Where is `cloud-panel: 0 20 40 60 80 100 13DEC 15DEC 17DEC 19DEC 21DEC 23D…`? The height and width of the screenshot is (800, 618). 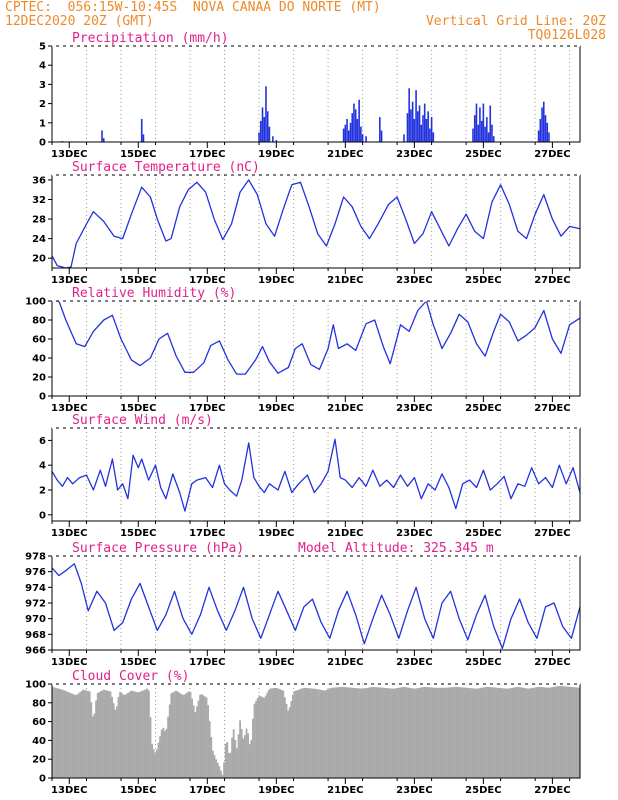 cloud-panel: 0 20 40 60 80 100 13DEC 15DEC 17DEC 19DEC 21DEC 23D… is located at coordinates (303, 732).